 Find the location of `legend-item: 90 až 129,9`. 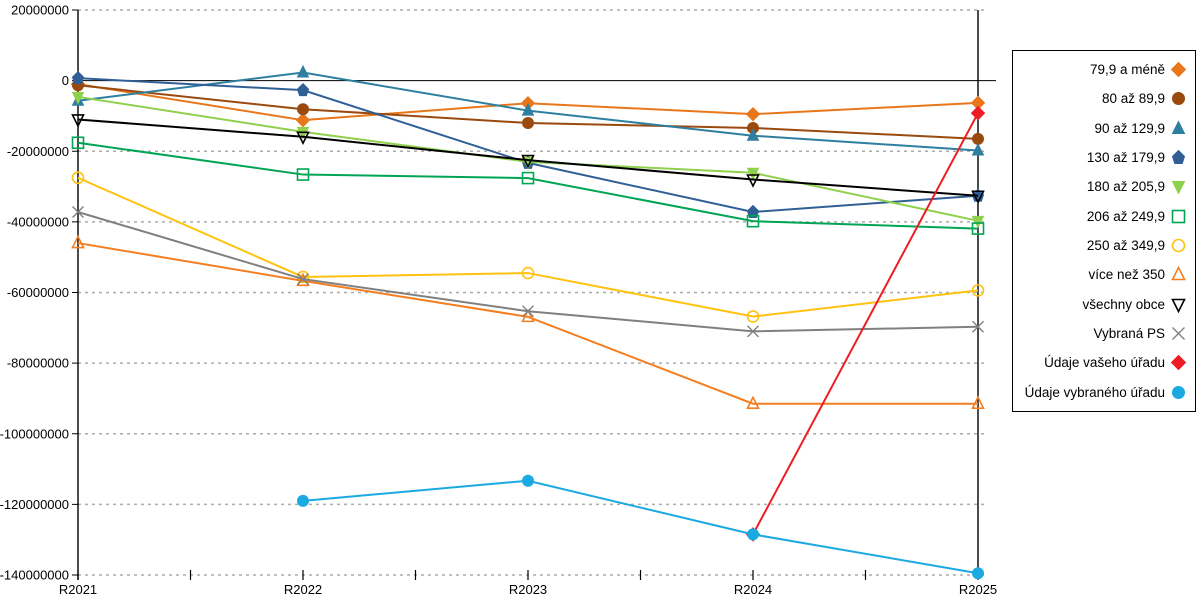

legend-item: 90 až 129,9 is located at coordinates (1102, 128).